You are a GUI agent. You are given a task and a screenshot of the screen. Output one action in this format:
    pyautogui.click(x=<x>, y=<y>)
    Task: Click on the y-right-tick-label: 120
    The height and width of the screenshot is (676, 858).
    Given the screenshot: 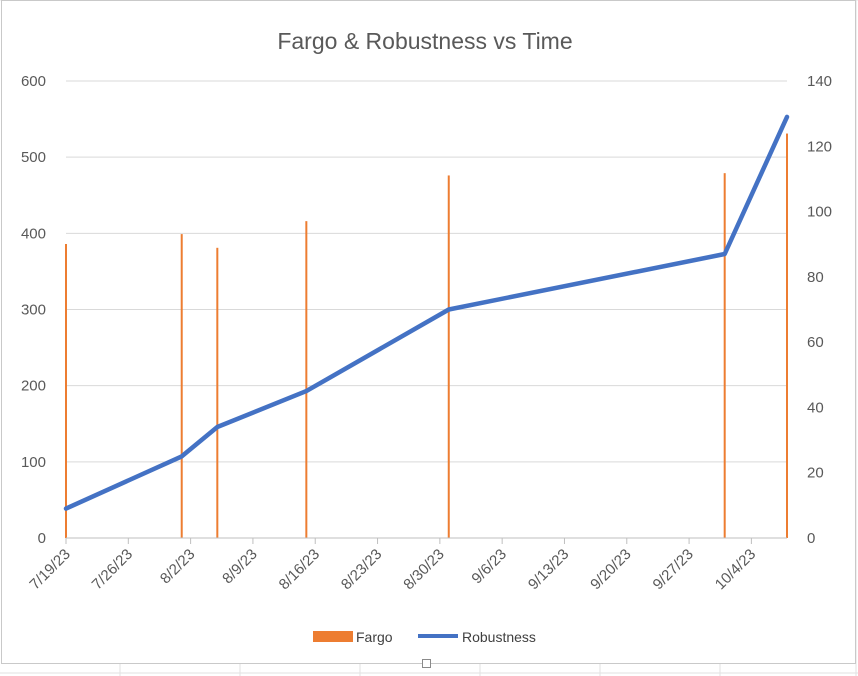 What is the action you would take?
    pyautogui.click(x=819, y=146)
    